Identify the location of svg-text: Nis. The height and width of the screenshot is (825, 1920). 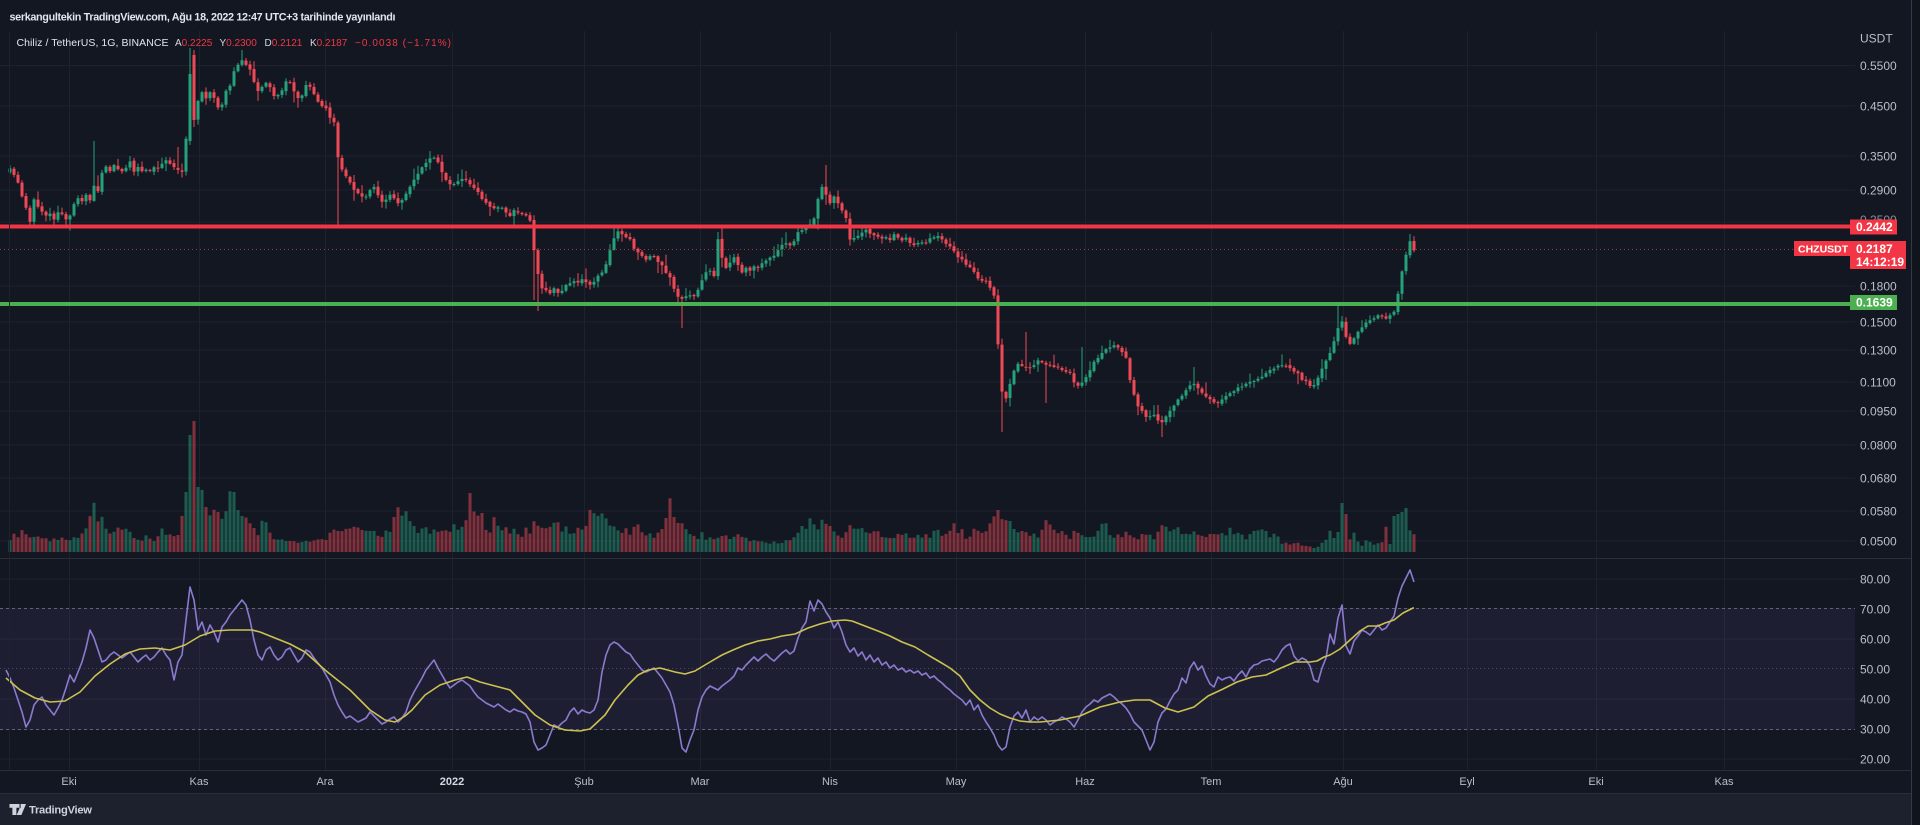
(830, 782).